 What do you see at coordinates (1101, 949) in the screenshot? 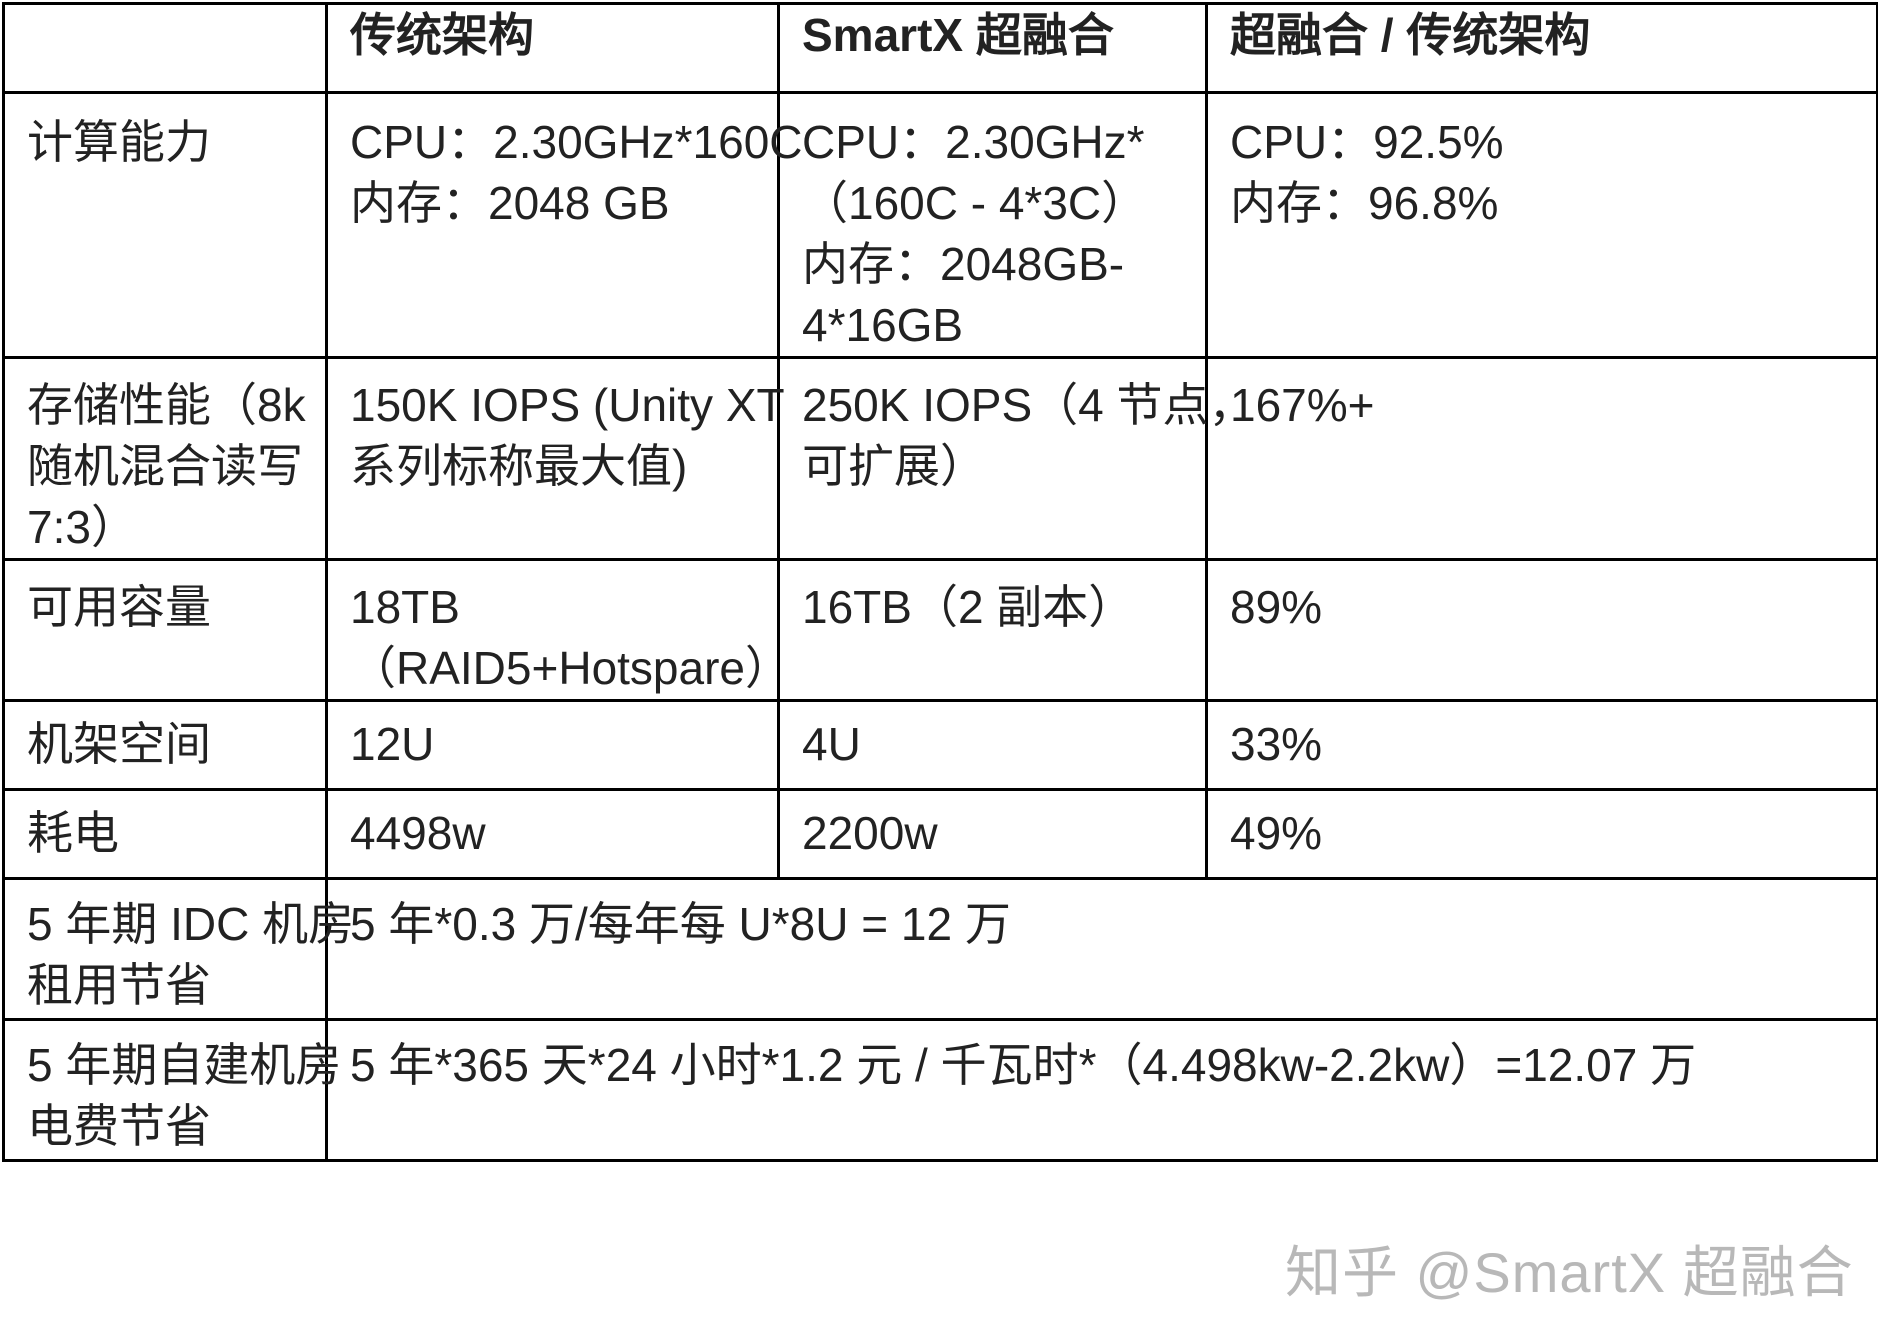
I see `savings-formula: 5 年*0.3 万/每年每 U*8U = 12 万` at bounding box center [1101, 949].